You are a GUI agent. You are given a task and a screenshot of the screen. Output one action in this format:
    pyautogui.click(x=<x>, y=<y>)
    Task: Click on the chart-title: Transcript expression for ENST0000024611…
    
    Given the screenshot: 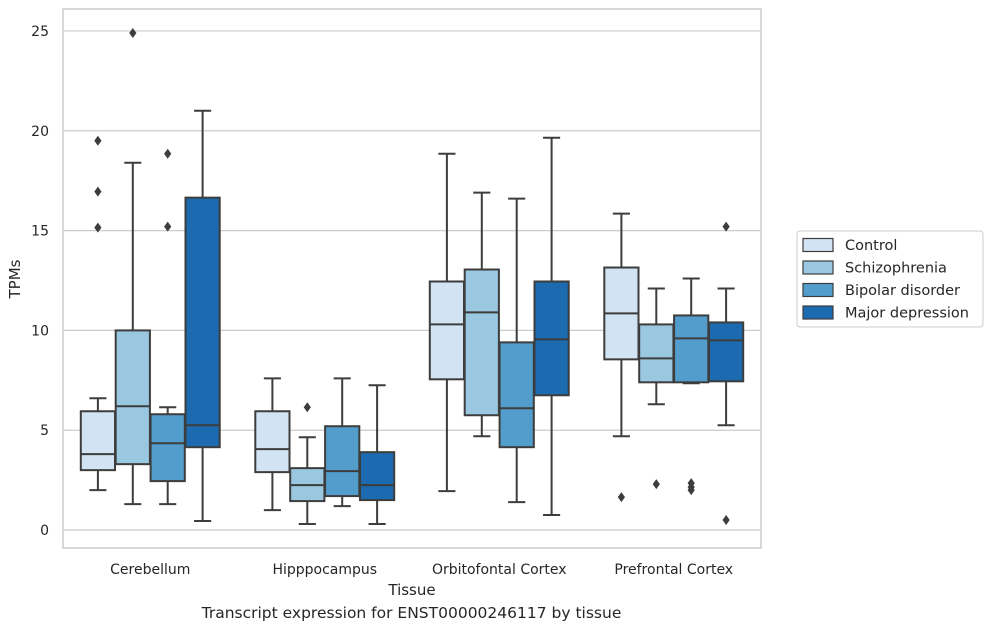 What is the action you would take?
    pyautogui.click(x=411, y=613)
    